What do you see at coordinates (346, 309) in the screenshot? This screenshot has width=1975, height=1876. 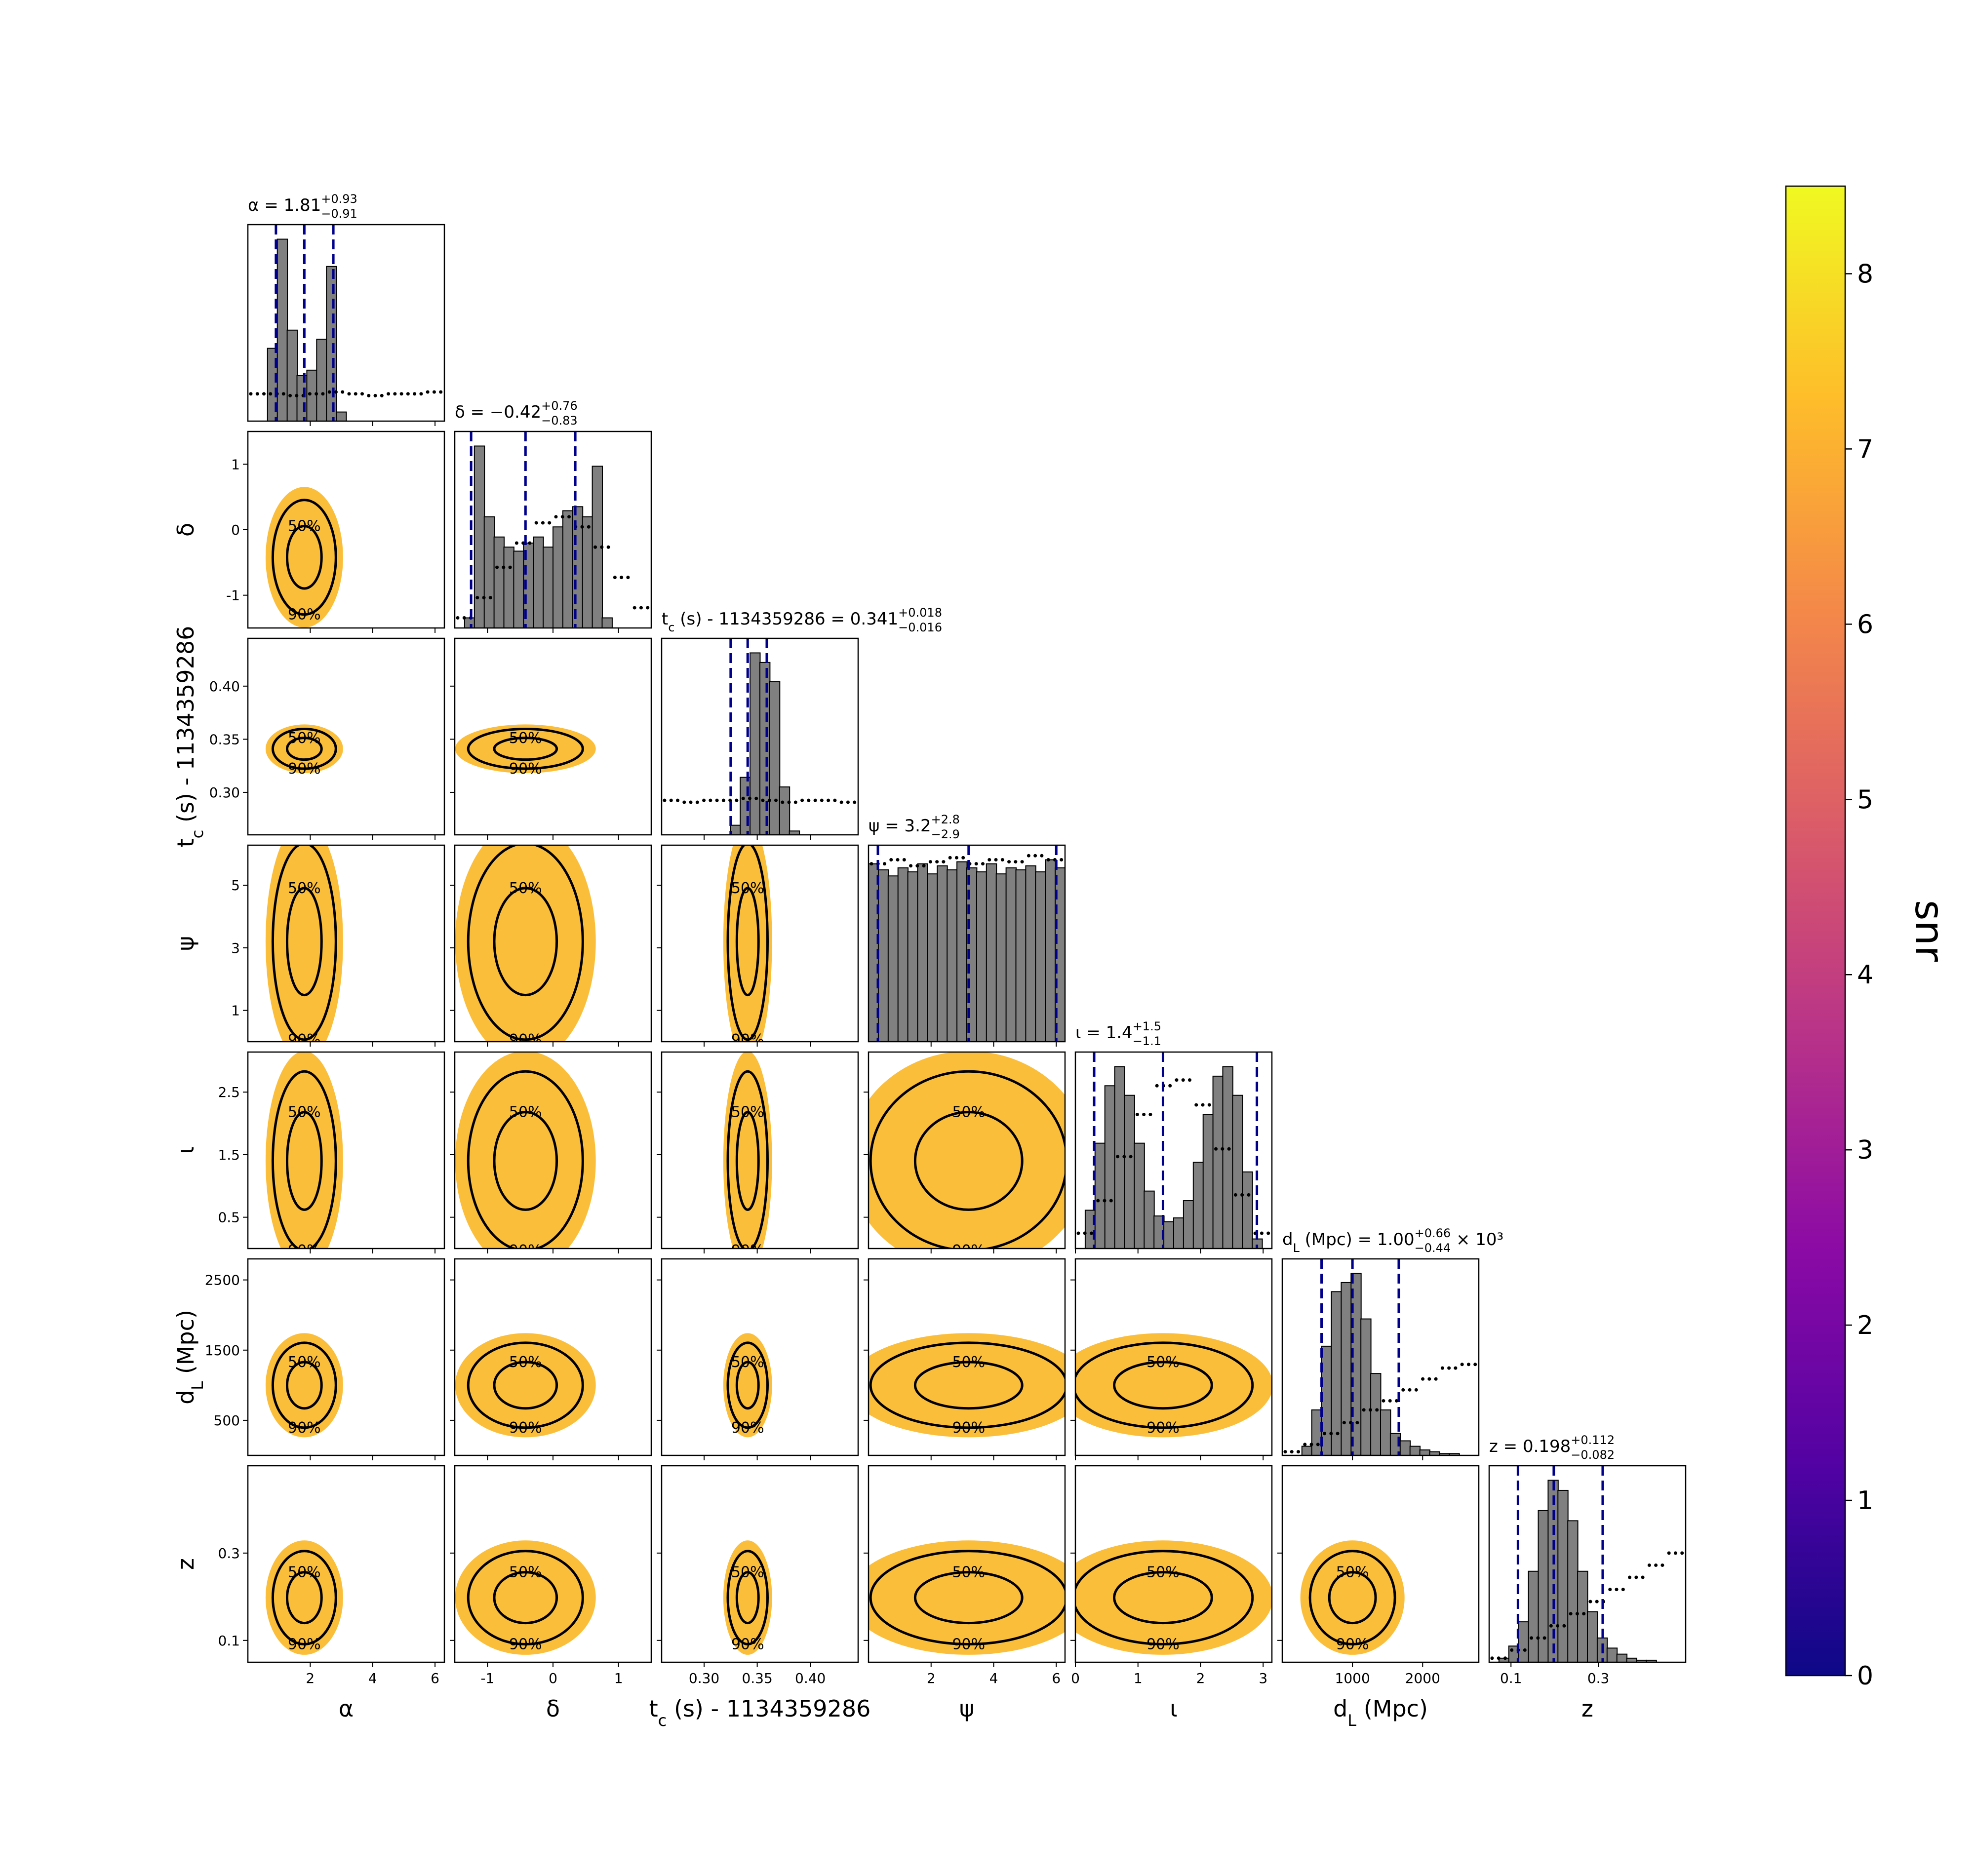 I see `panel: α = 1.81+0.93 −0.91` at bounding box center [346, 309].